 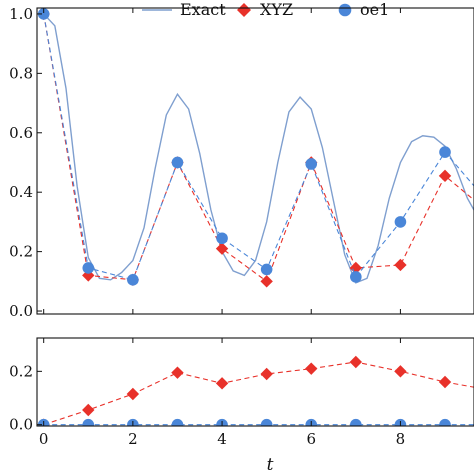 What do you see at coordinates (21, 252) in the screenshot?
I see `top-ytick-label-1: 0.2` at bounding box center [21, 252].